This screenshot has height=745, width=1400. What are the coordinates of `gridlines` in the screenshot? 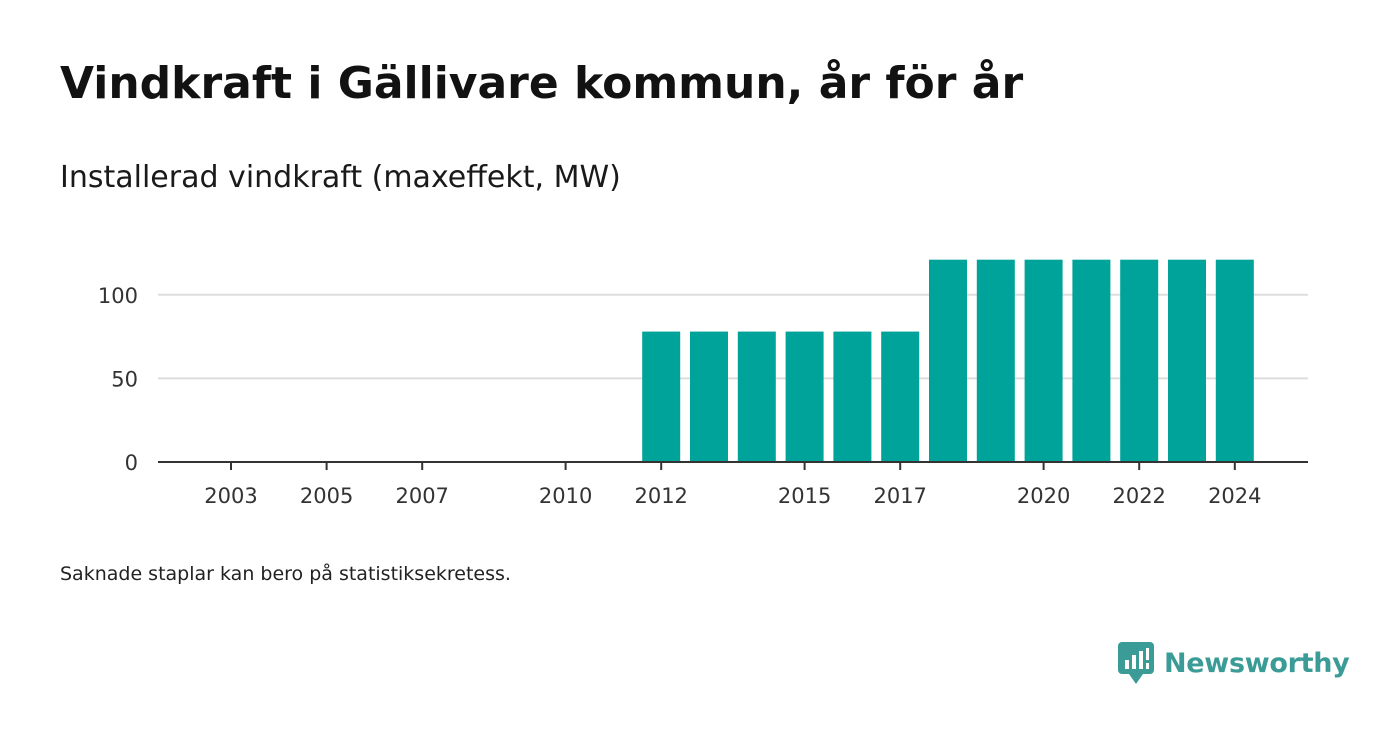 It's located at (733, 336).